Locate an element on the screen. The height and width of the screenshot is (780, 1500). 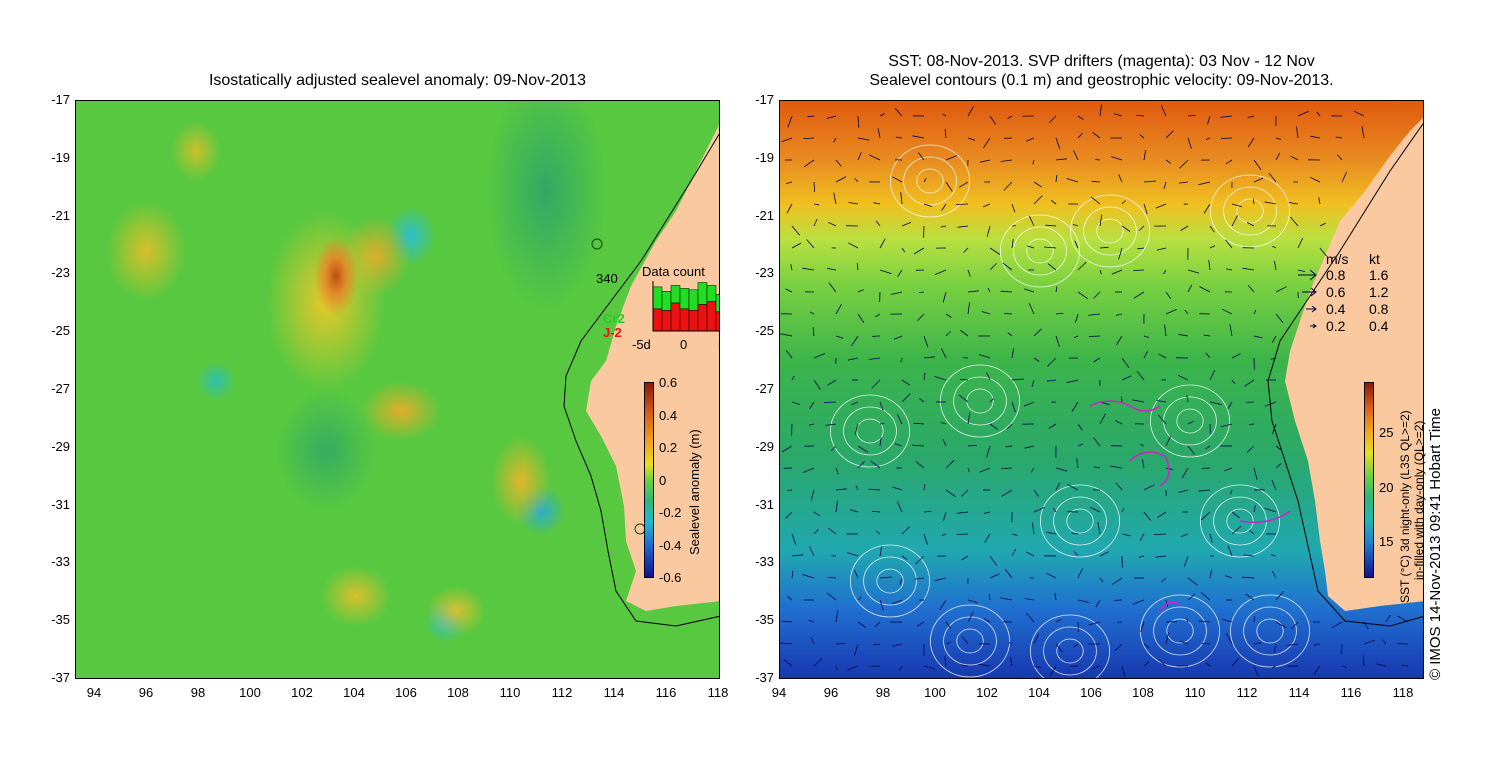
colorbar-tick-label: 0.4 is located at coordinates (668, 415).